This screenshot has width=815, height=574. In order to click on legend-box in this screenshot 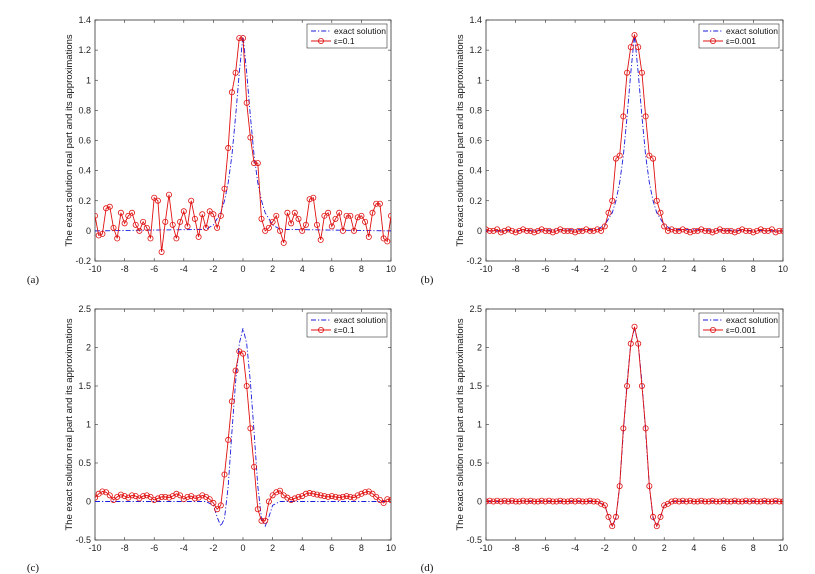, I will do `click(739, 325)`.